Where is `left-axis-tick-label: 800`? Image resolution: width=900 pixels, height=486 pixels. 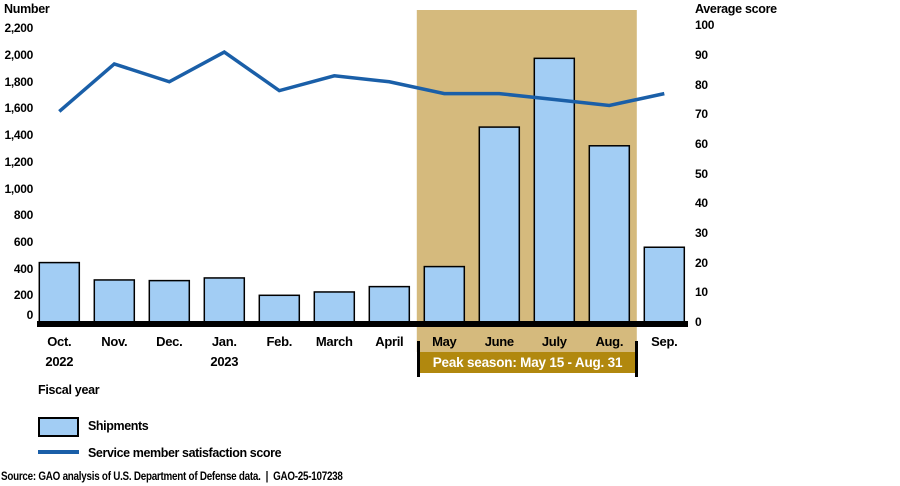 left-axis-tick-label: 800 is located at coordinates (23, 215).